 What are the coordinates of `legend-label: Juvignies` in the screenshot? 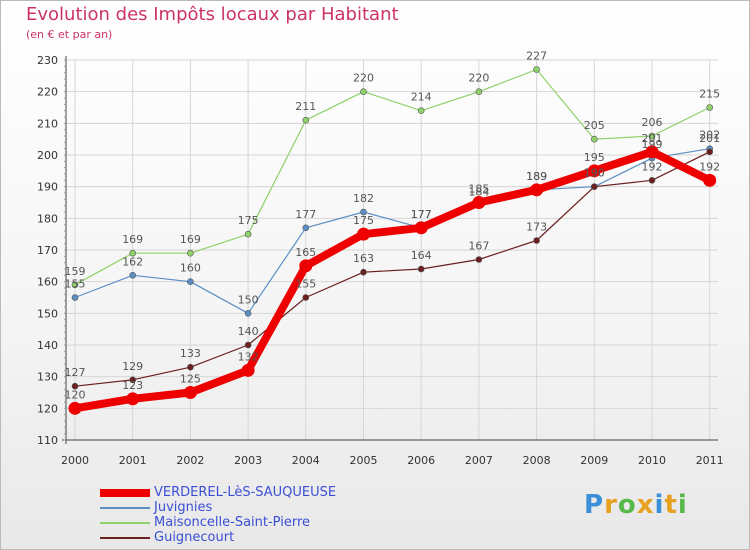 It's located at (183, 507).